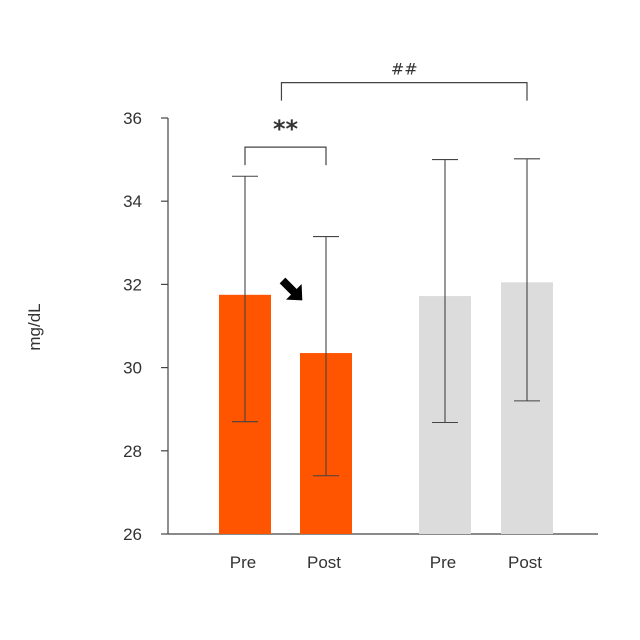 This screenshot has width=640, height=640. What do you see at coordinates (286, 129) in the screenshot?
I see `significance-label: **` at bounding box center [286, 129].